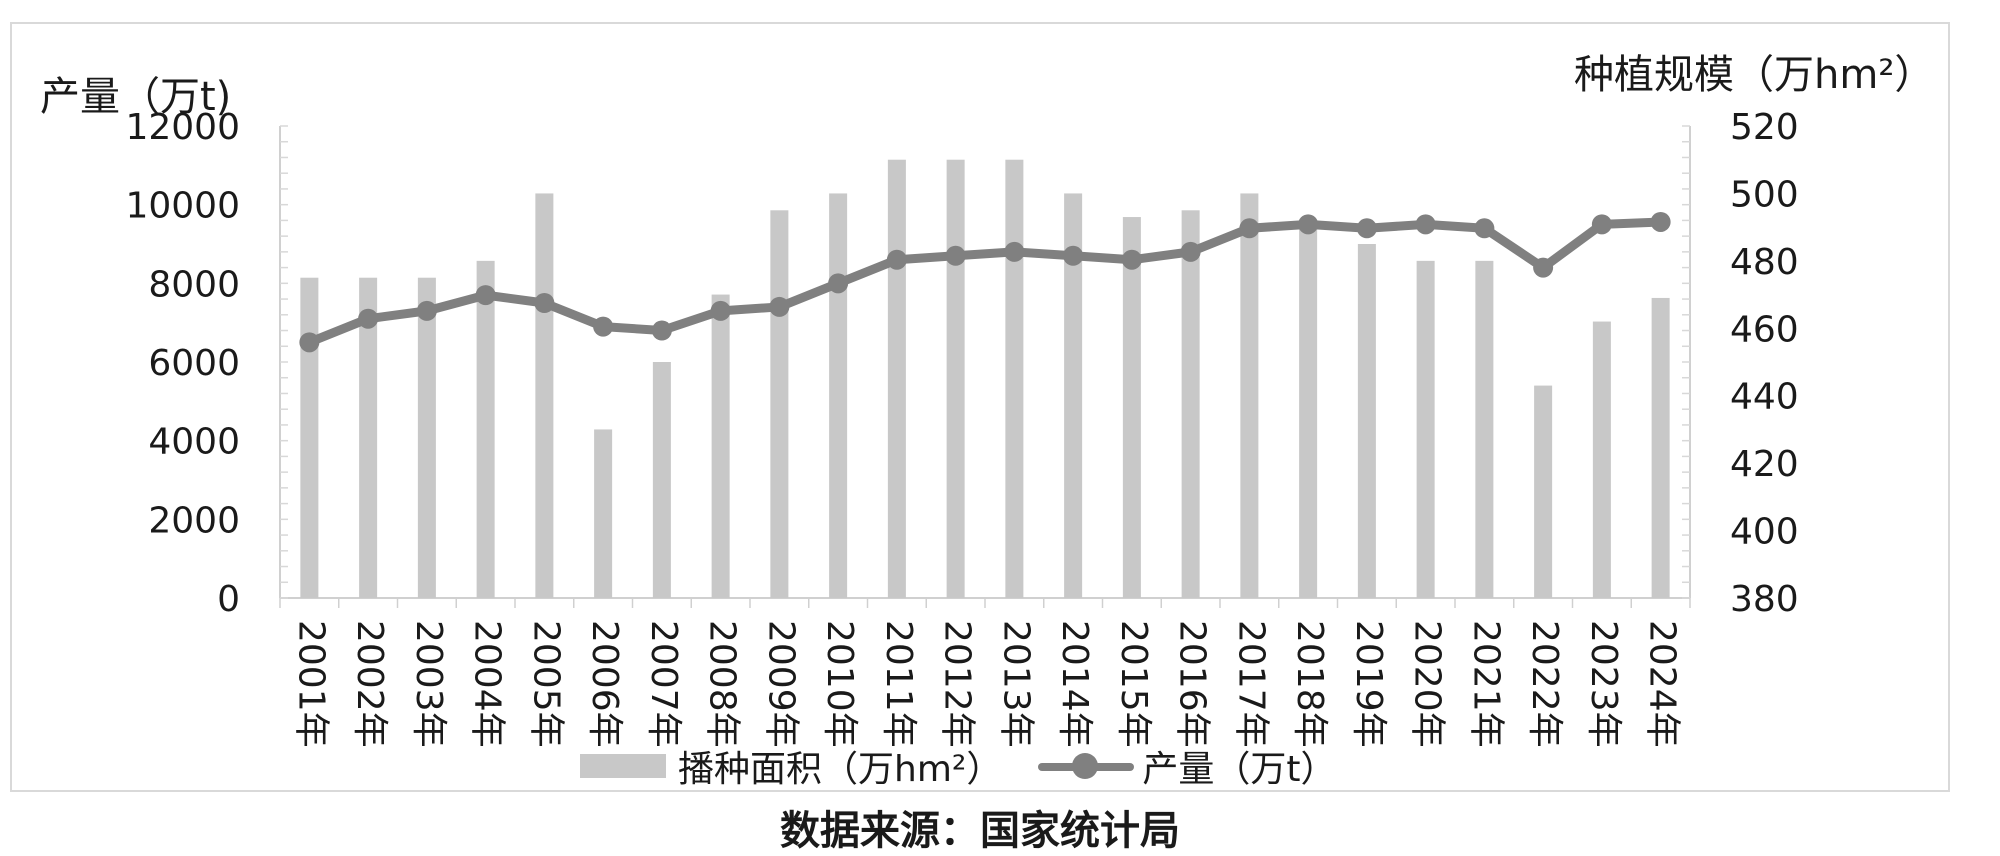  I want to click on right-axis-tick-label: 380, so click(1764, 599).